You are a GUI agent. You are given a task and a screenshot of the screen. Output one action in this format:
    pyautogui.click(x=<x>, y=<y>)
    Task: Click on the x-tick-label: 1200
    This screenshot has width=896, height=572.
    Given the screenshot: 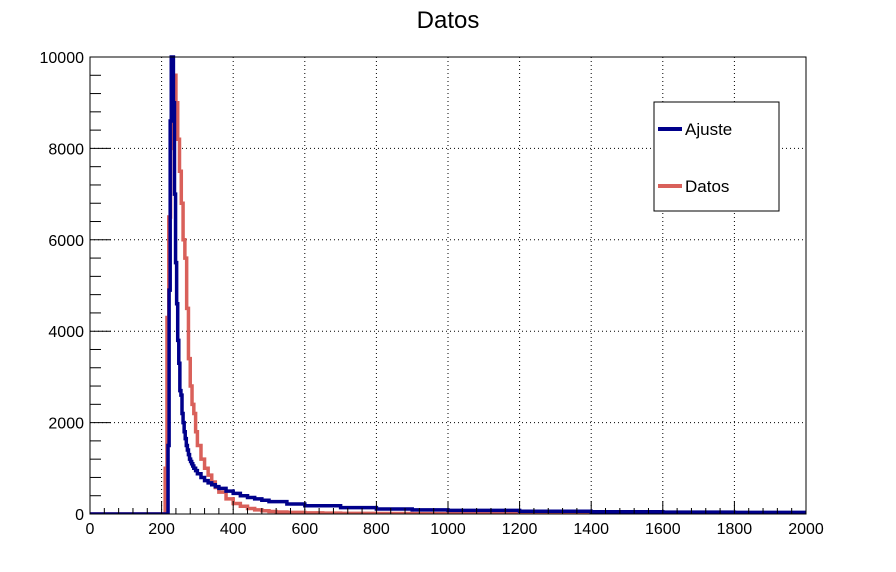 What is the action you would take?
    pyautogui.click(x=520, y=529)
    